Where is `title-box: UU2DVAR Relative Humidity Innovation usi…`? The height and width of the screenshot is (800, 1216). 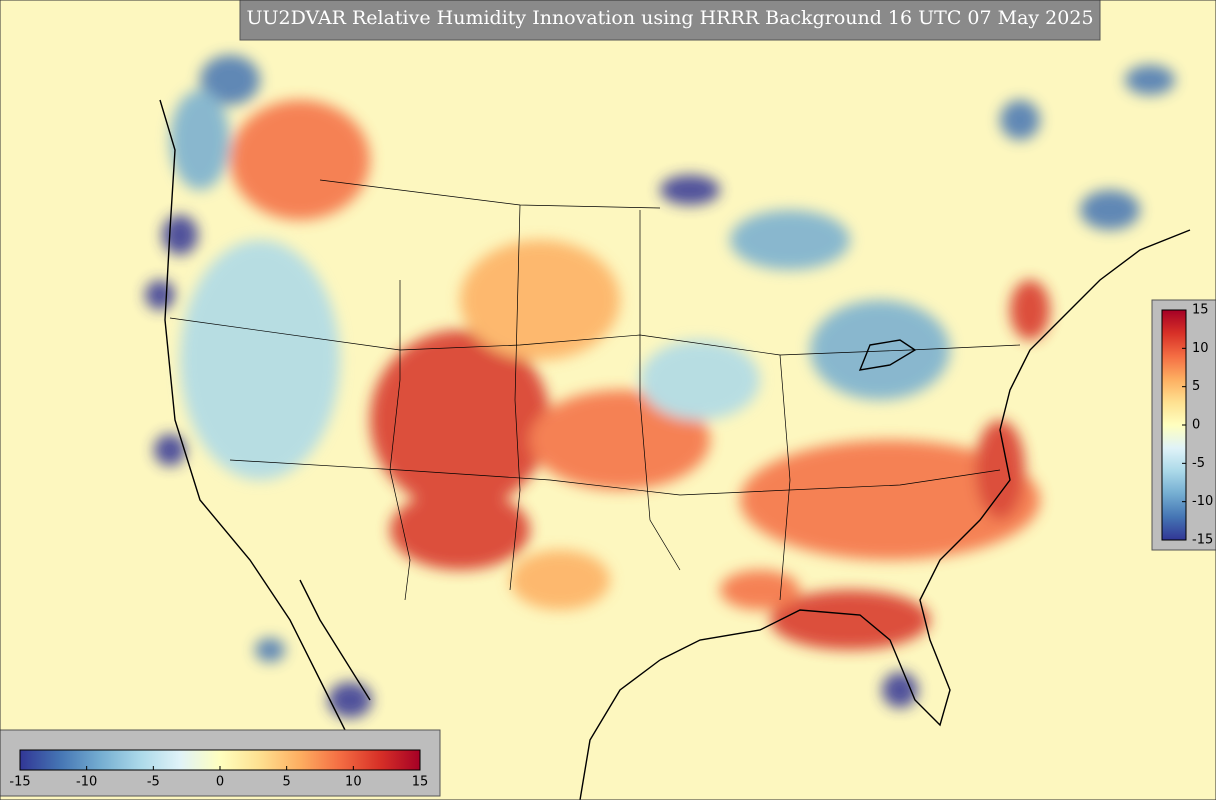
title-box: UU2DVAR Relative Humidity Innovation usi… is located at coordinates (670, 20).